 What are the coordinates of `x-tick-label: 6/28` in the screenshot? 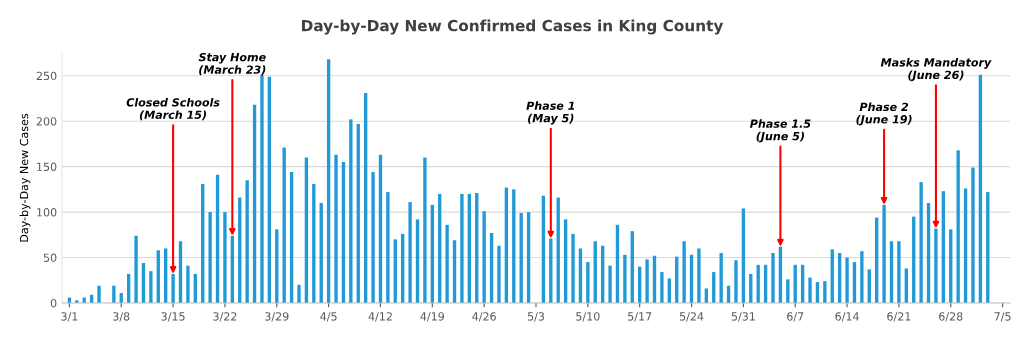 It's located at (951, 317).